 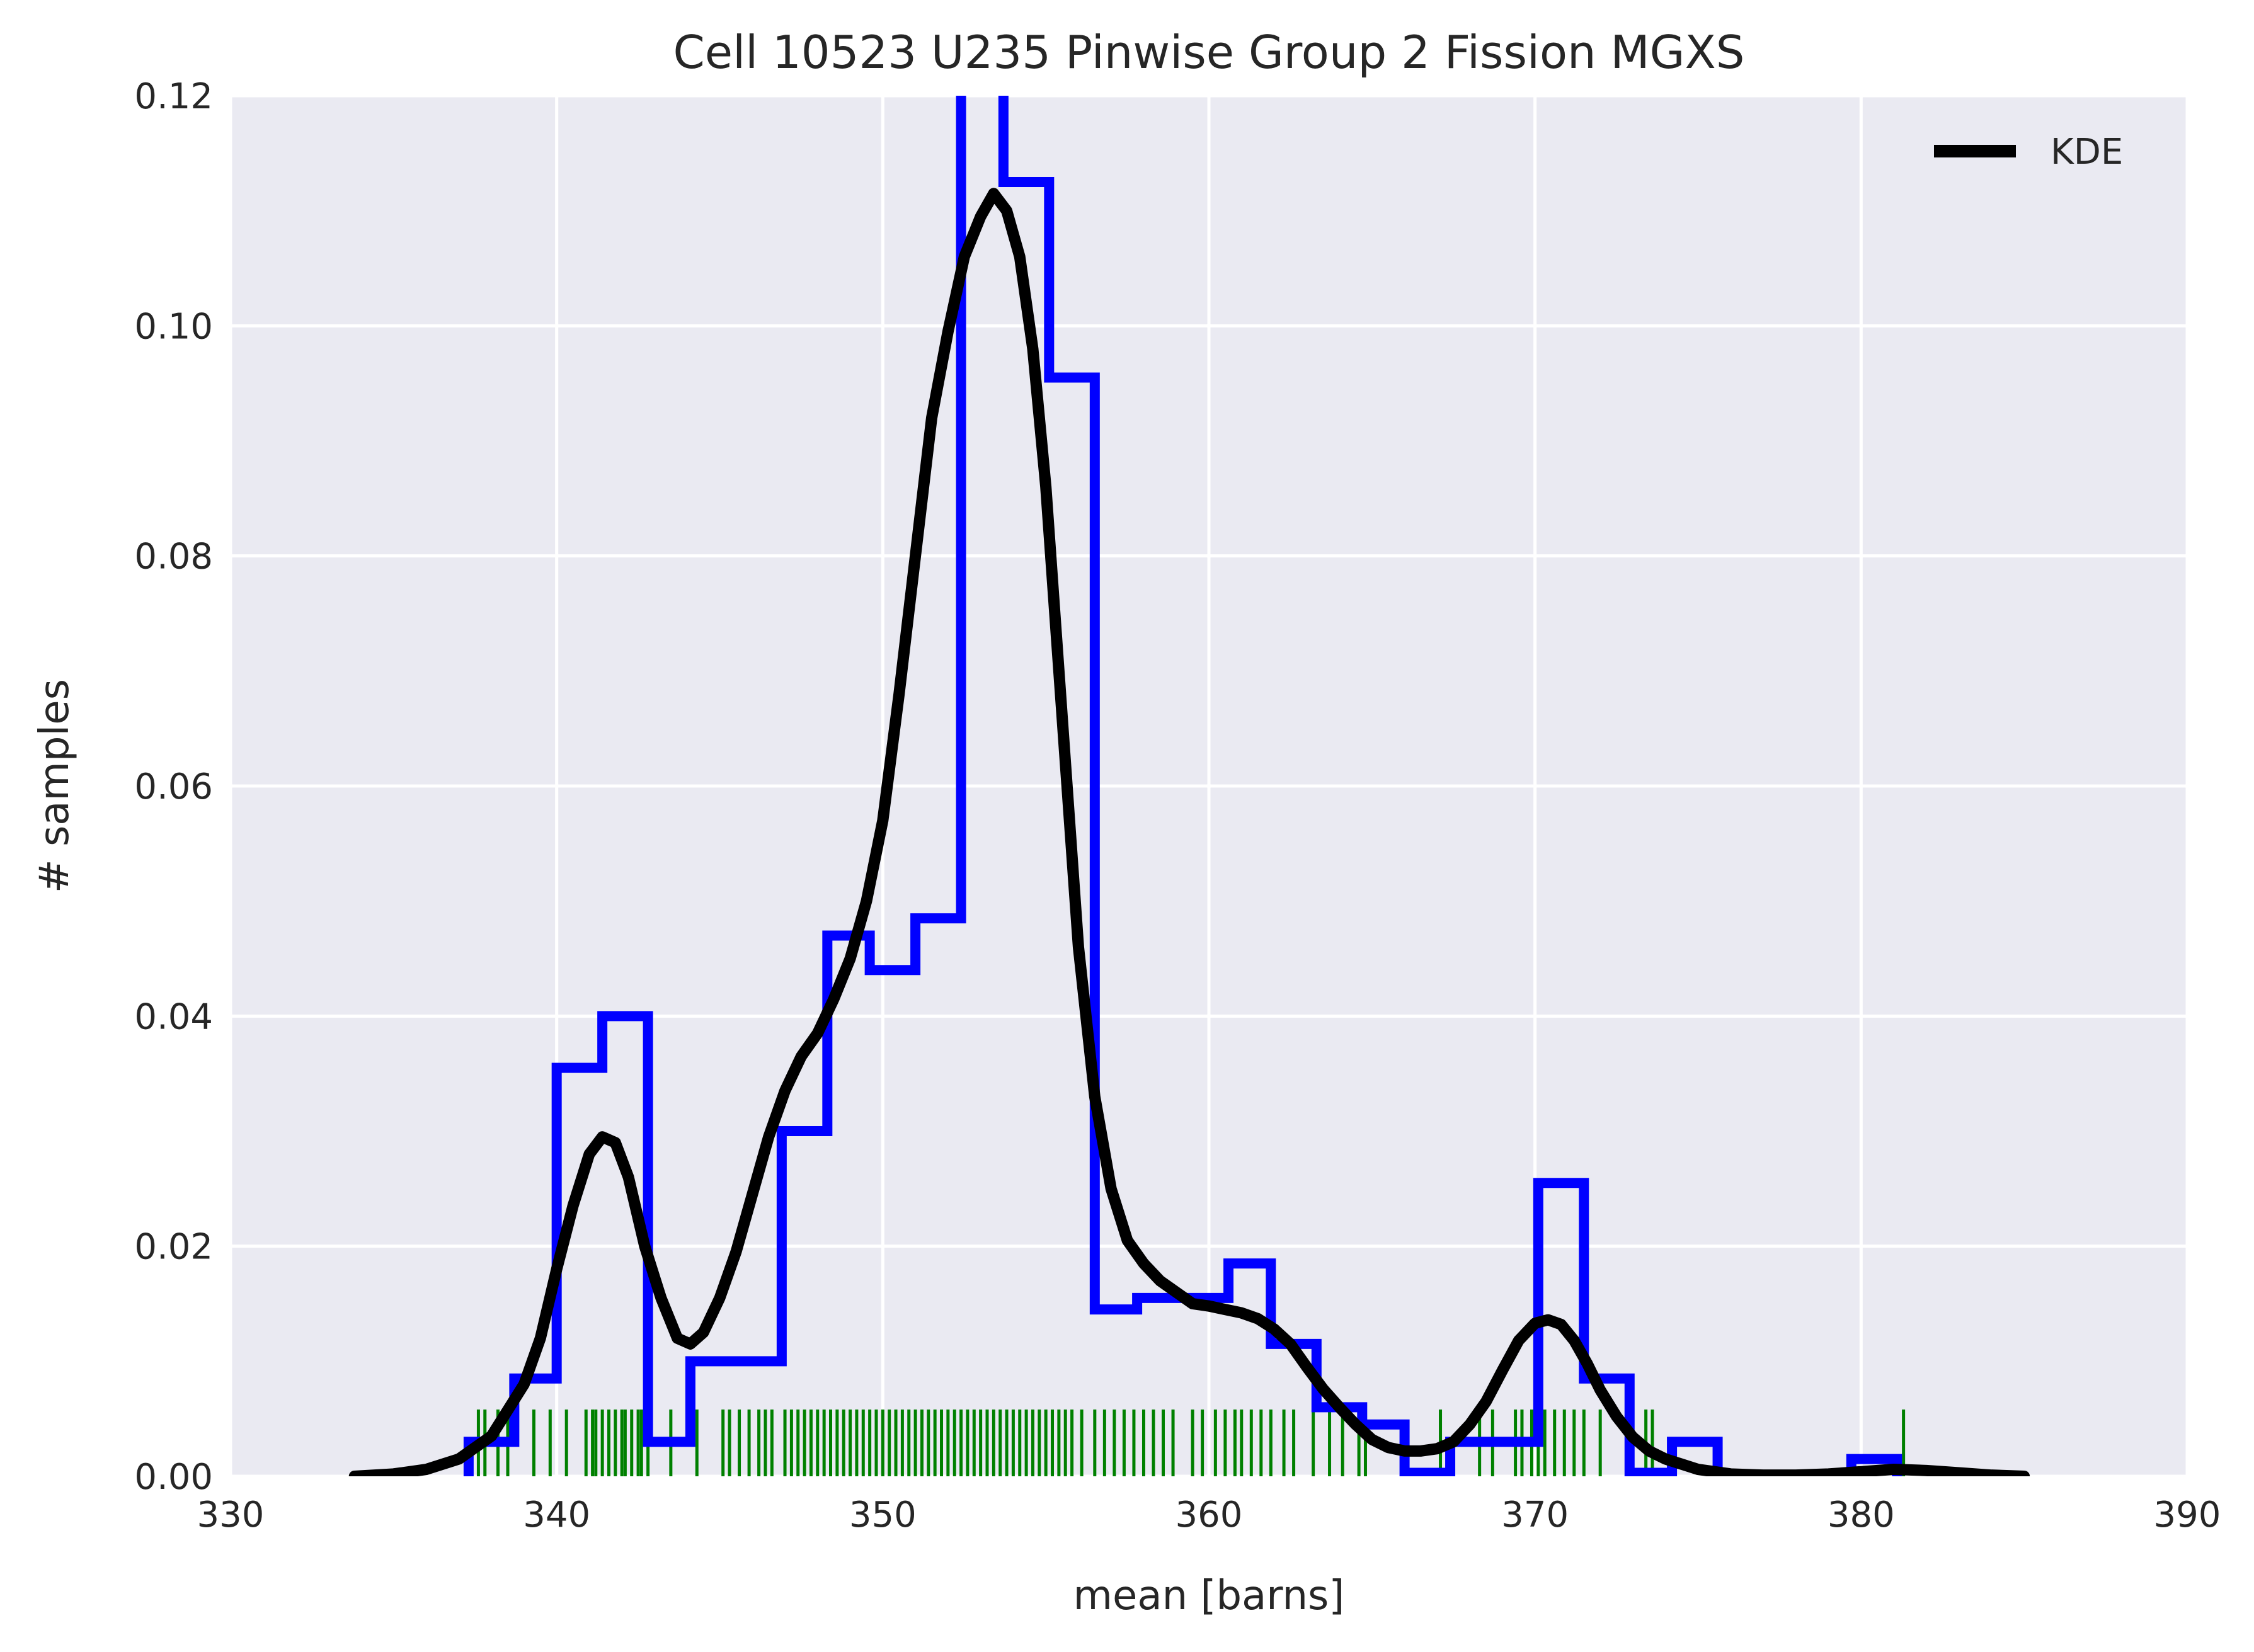 What do you see at coordinates (173, 1248) in the screenshot?
I see `y-tick-label: 0.02` at bounding box center [173, 1248].